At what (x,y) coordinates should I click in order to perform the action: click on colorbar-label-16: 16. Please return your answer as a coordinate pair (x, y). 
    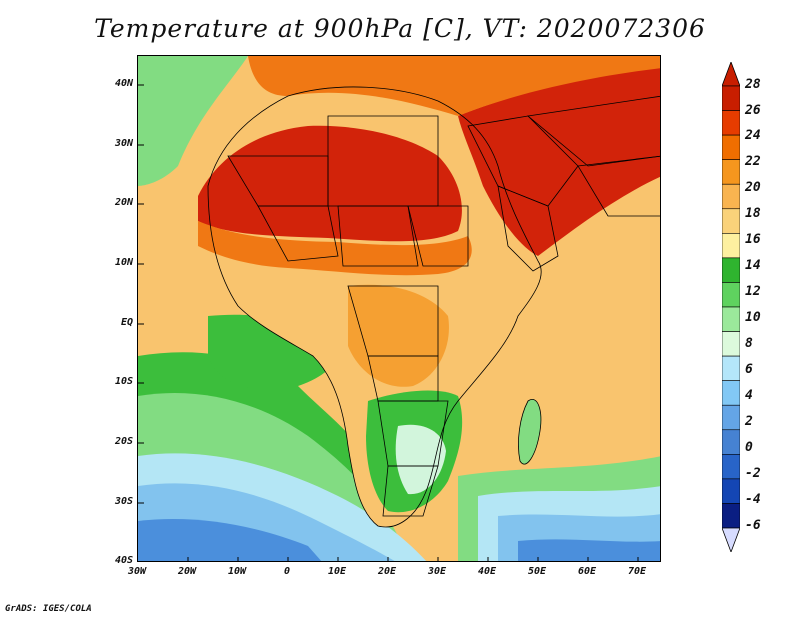
    Looking at the image, I should click on (753, 239).